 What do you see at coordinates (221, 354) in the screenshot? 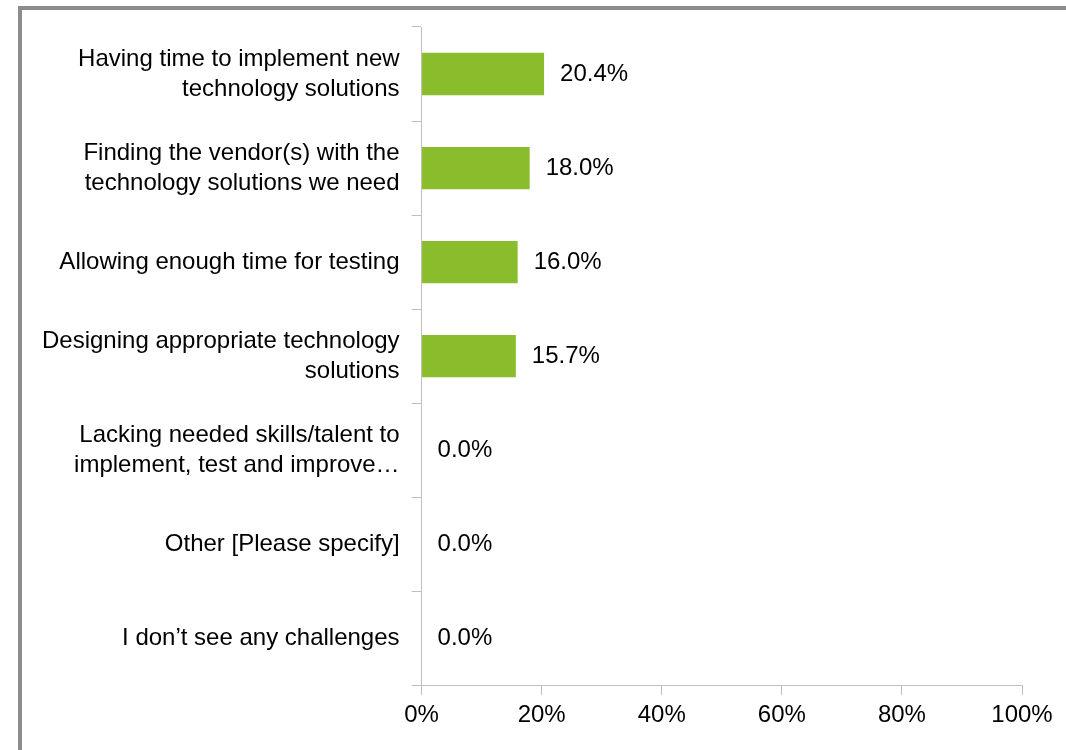
I see `y-tick-label: Designing appropriate technology solutions` at bounding box center [221, 354].